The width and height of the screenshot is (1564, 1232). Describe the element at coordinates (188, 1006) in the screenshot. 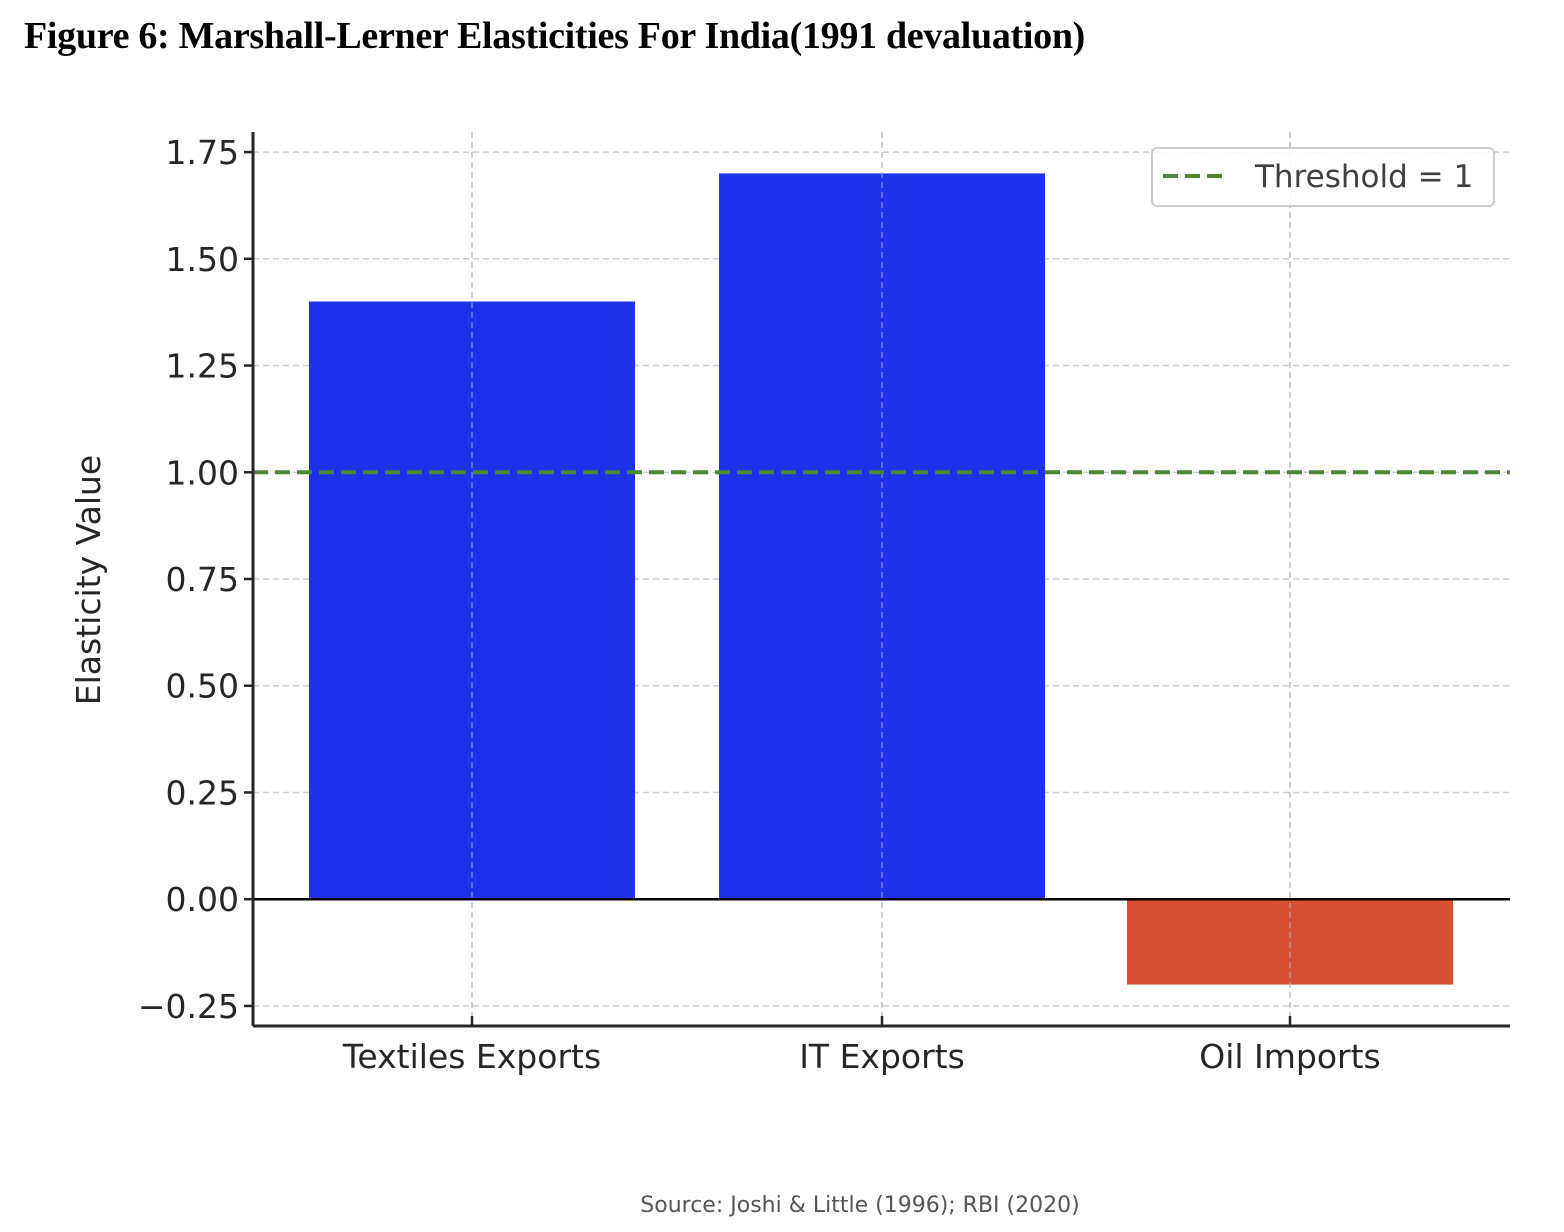

I see `y-tick-label: −0.25` at that location.